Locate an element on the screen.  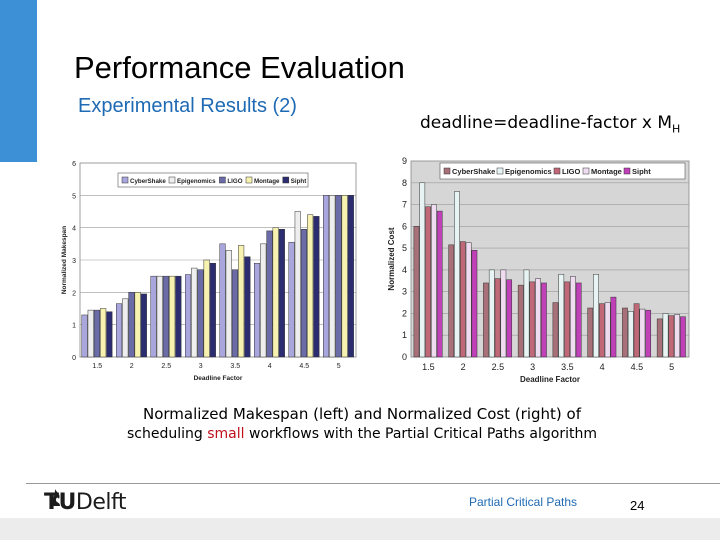
footer-title: Partial Critical Paths is located at coordinates (523, 502).